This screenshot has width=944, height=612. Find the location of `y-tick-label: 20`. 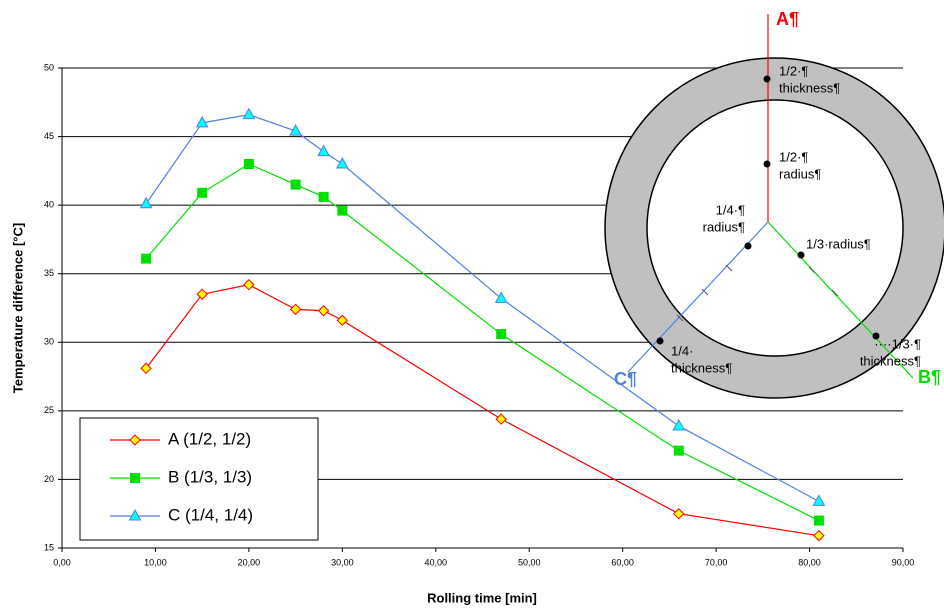

y-tick-label: 20 is located at coordinates (49, 479).